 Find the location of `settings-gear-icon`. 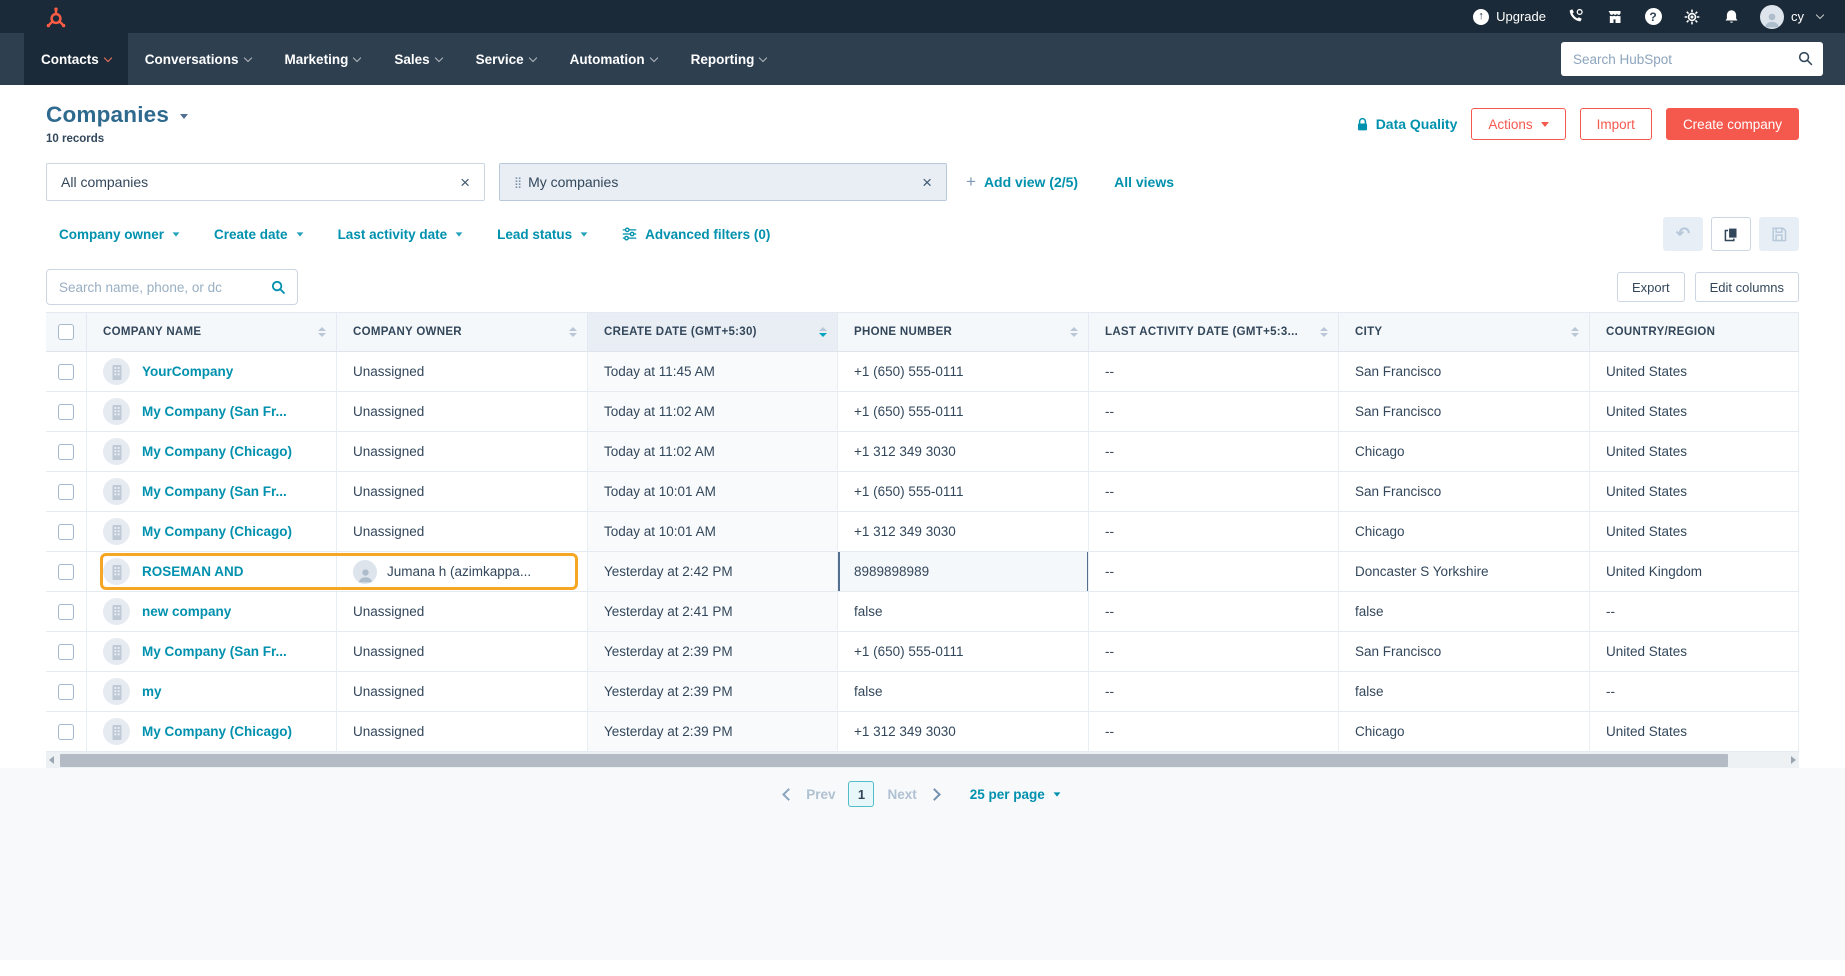

settings-gear-icon is located at coordinates (1692, 17).